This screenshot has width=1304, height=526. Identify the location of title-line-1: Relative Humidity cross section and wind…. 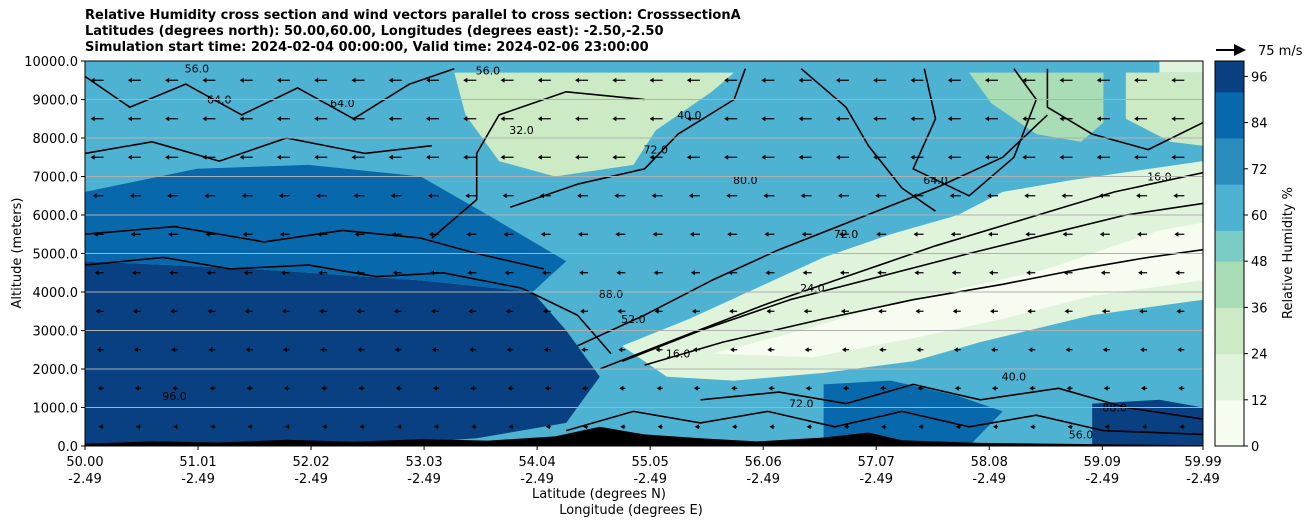
(413, 15).